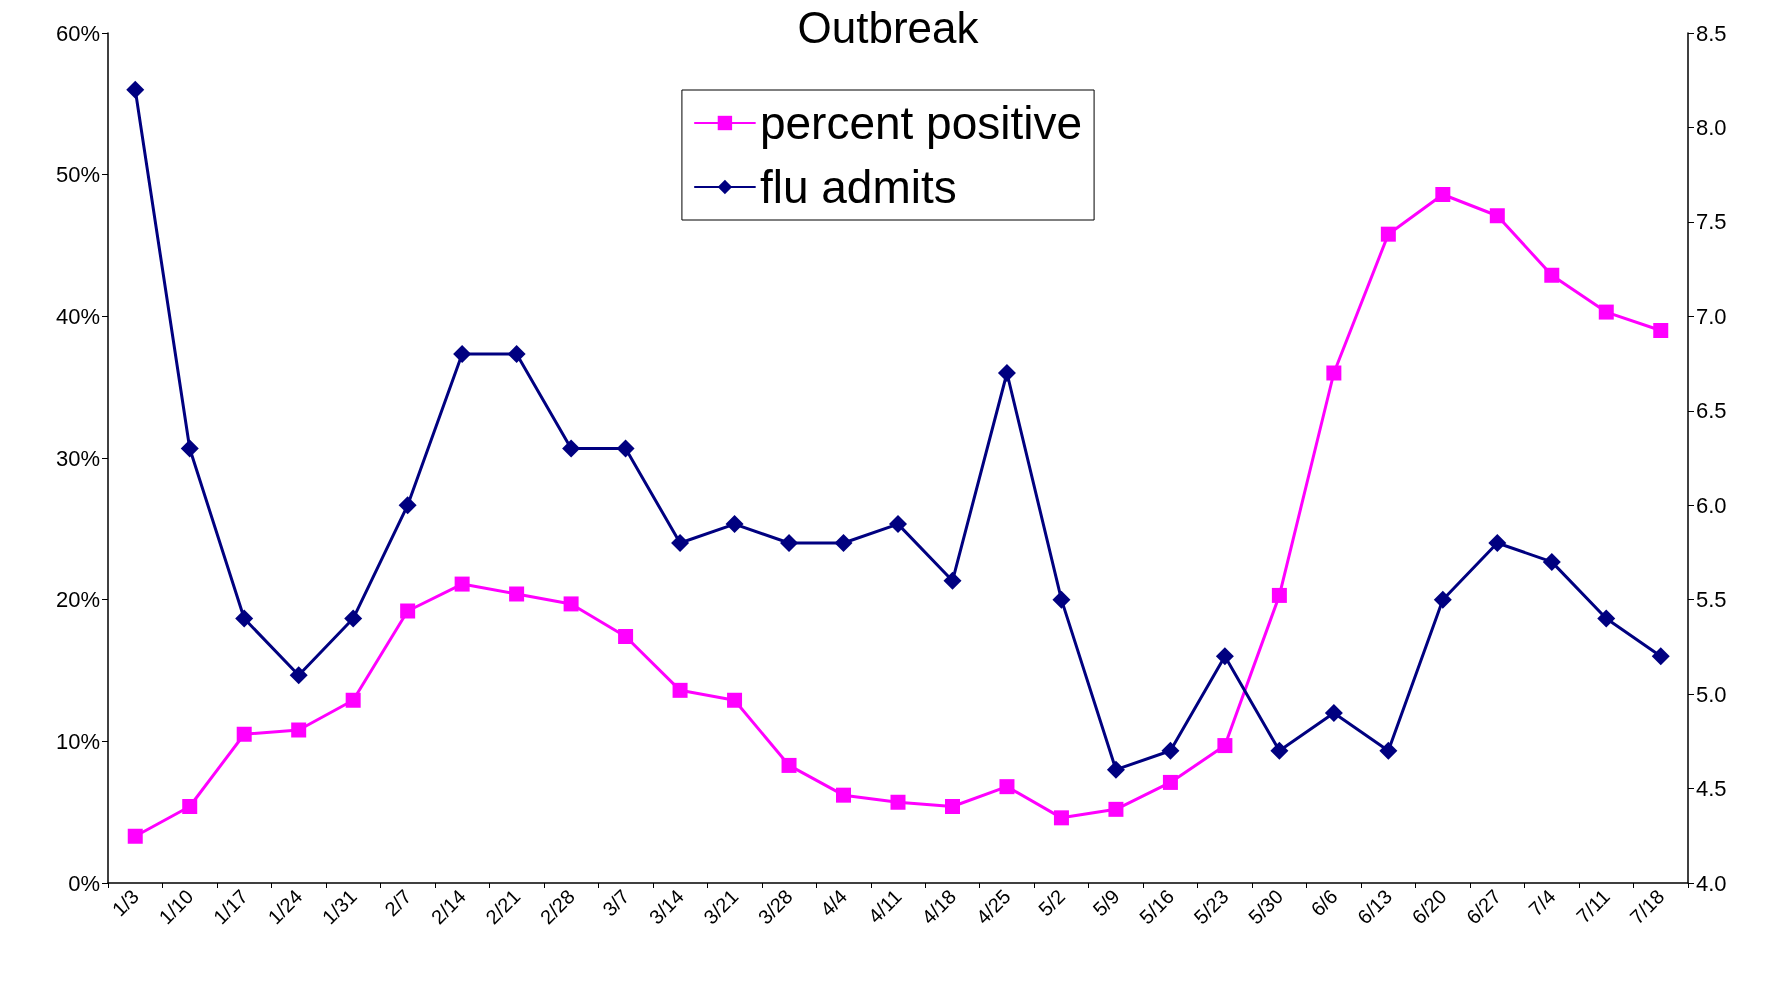  Describe the element at coordinates (77, 600) in the screenshot. I see `y-tick-label: 20%` at that location.